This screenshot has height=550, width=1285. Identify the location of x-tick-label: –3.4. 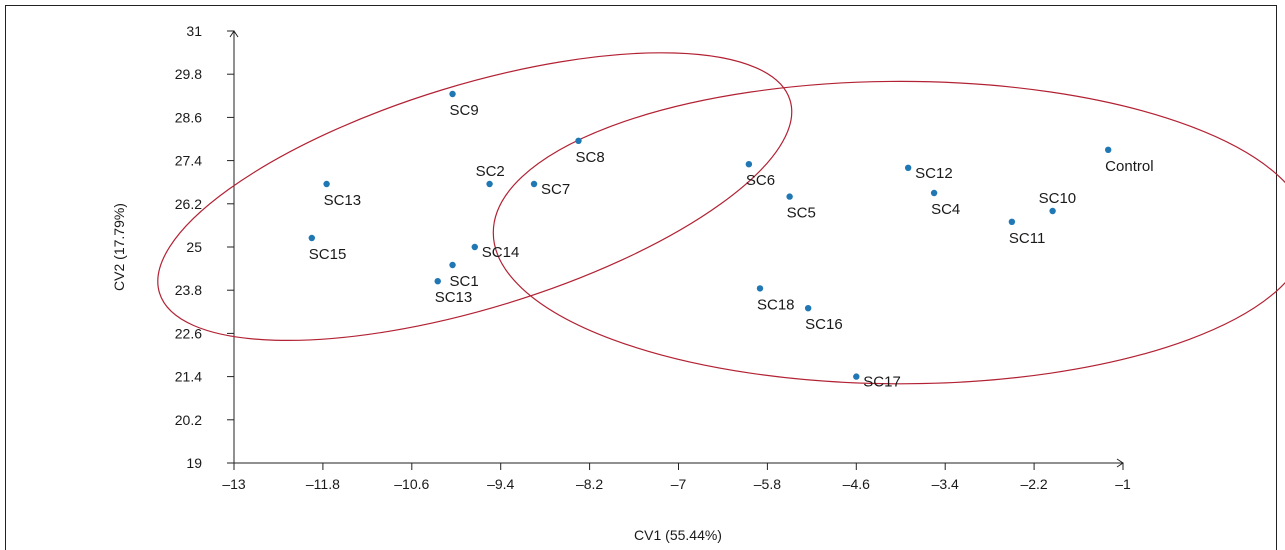
(945, 484).